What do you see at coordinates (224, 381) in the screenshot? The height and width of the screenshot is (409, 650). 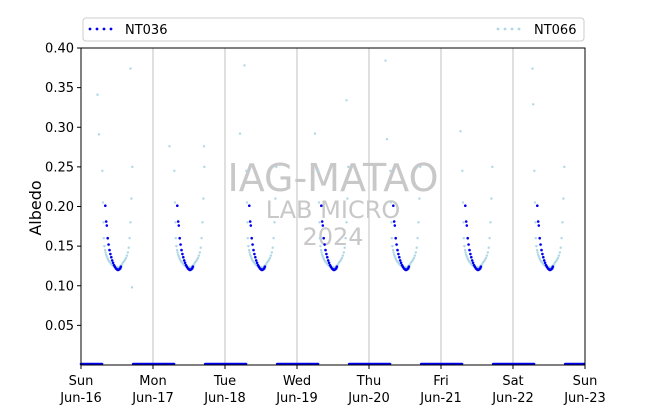 I see `x-tick-day-label: Tue` at bounding box center [224, 381].